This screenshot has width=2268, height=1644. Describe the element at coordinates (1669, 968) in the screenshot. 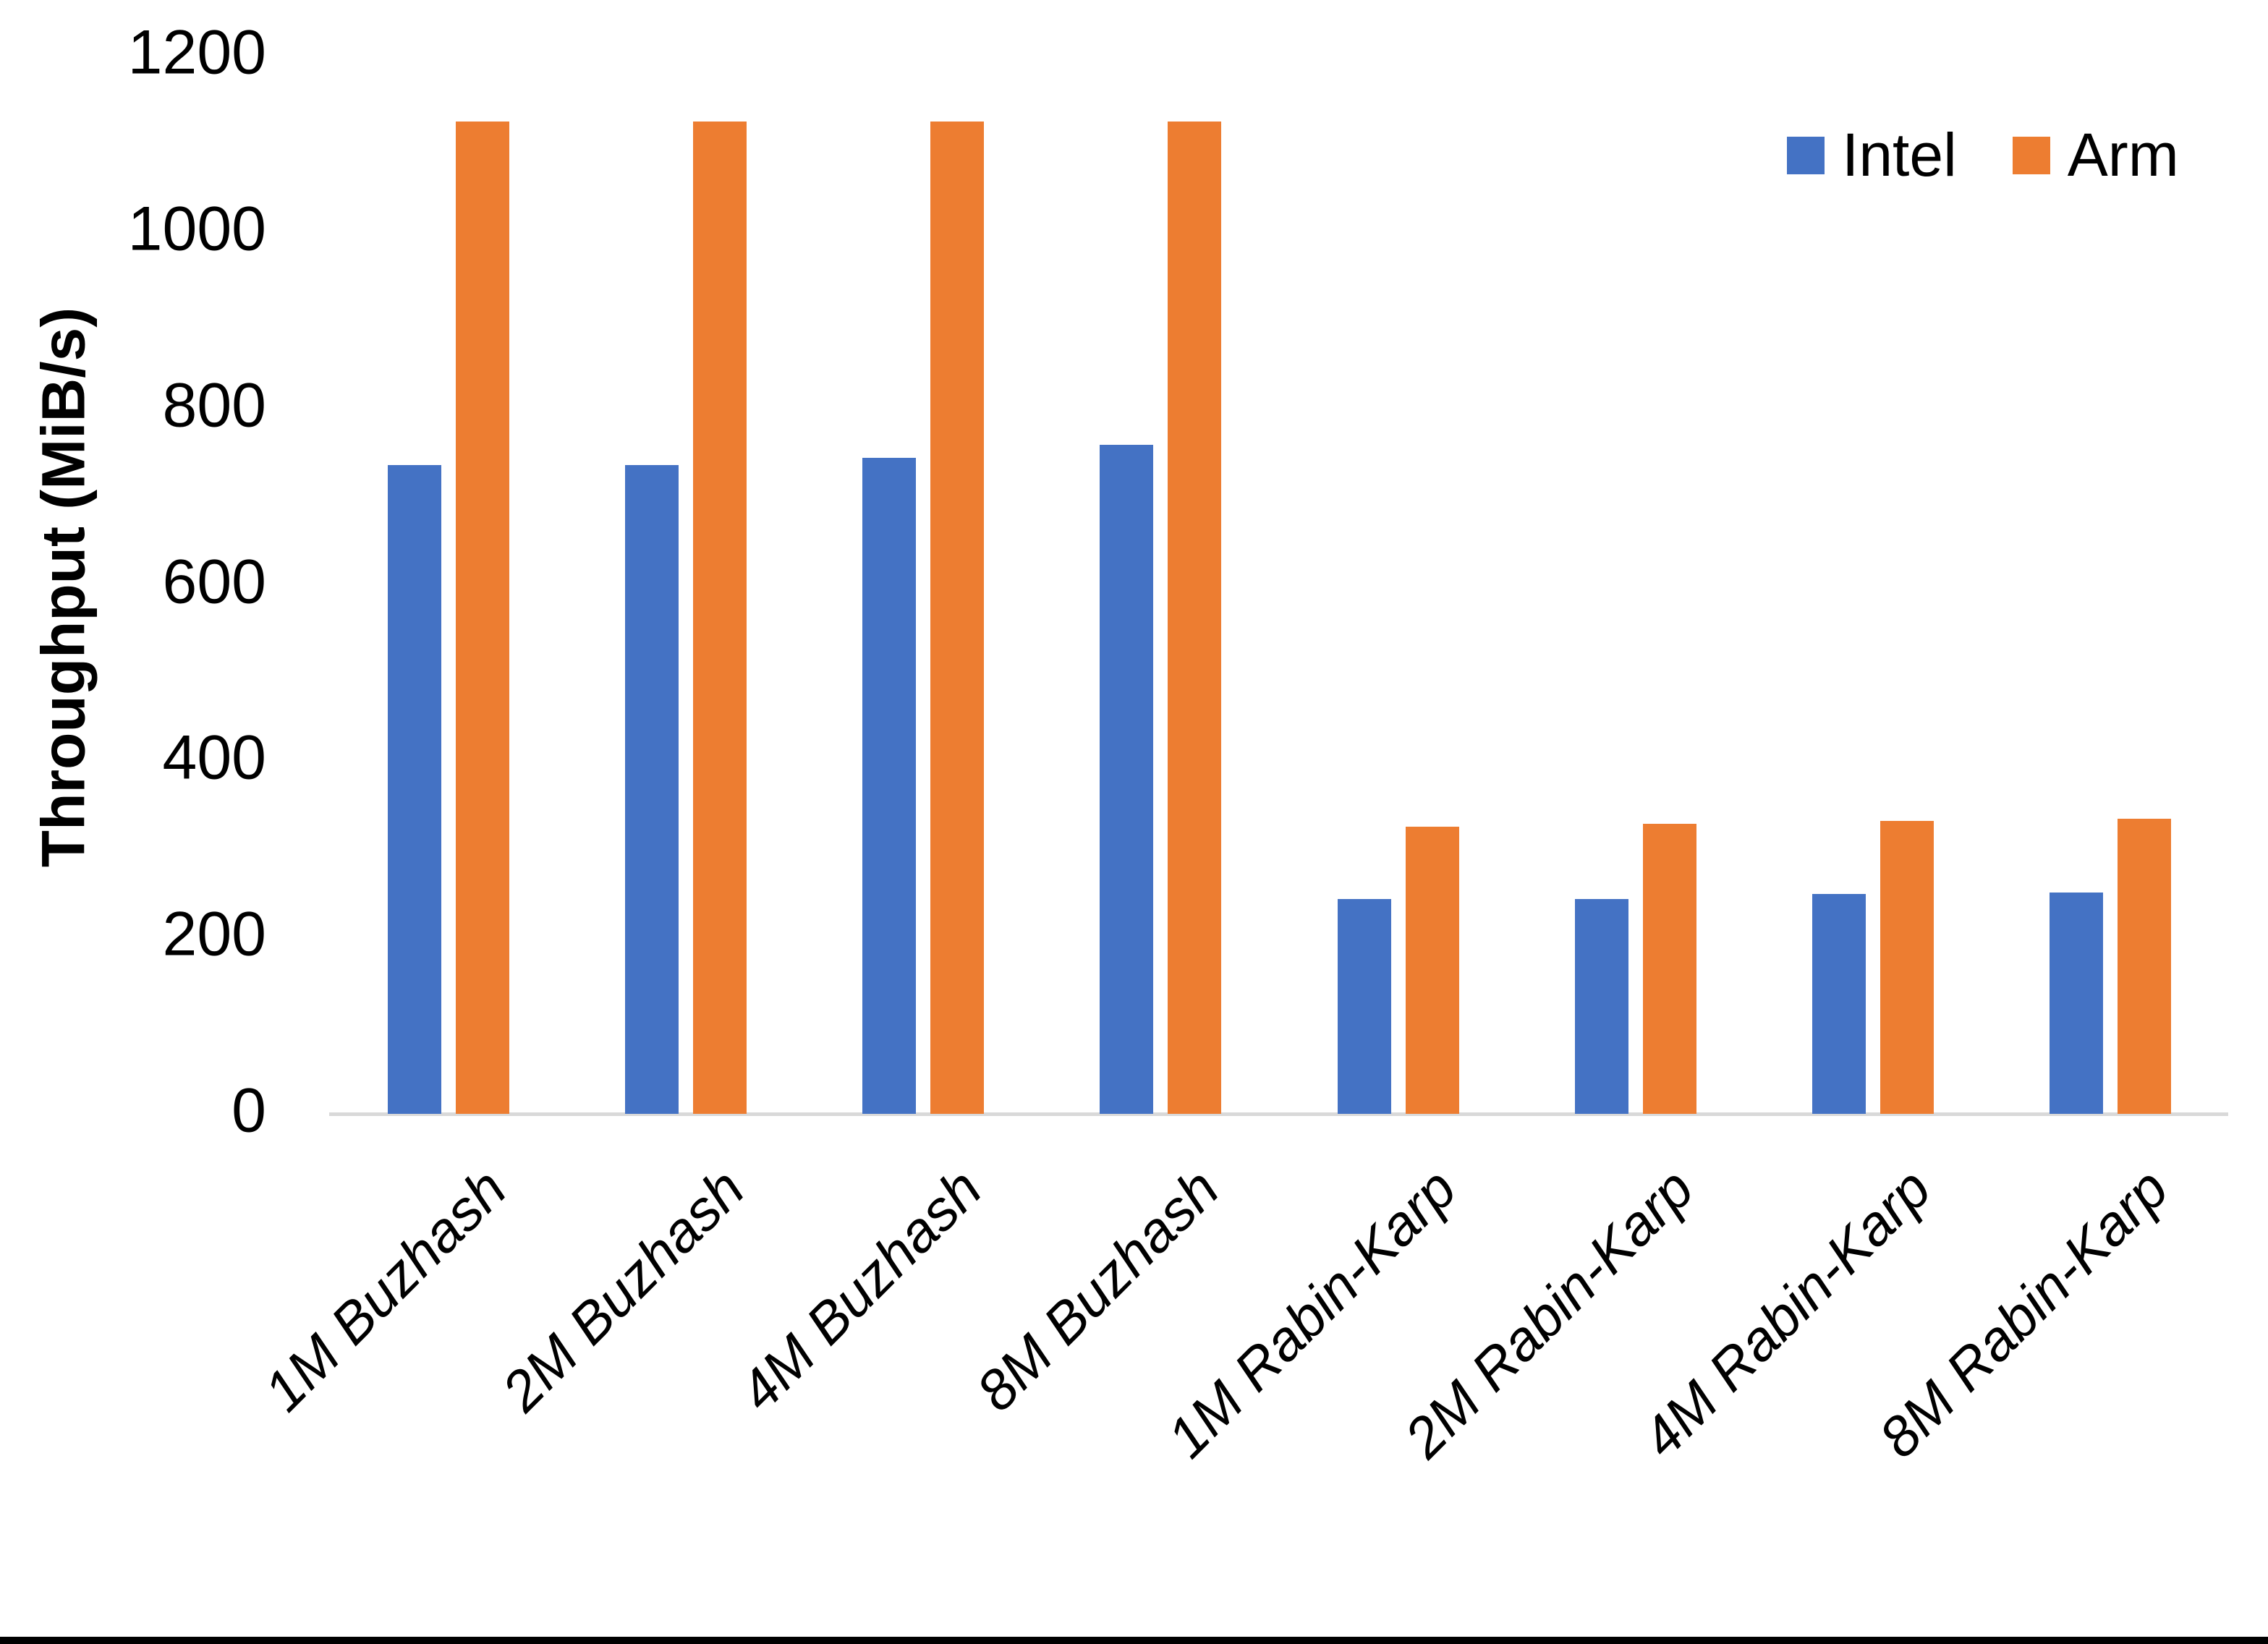

I see `bar-arm-2m-rabin-karp` at that location.